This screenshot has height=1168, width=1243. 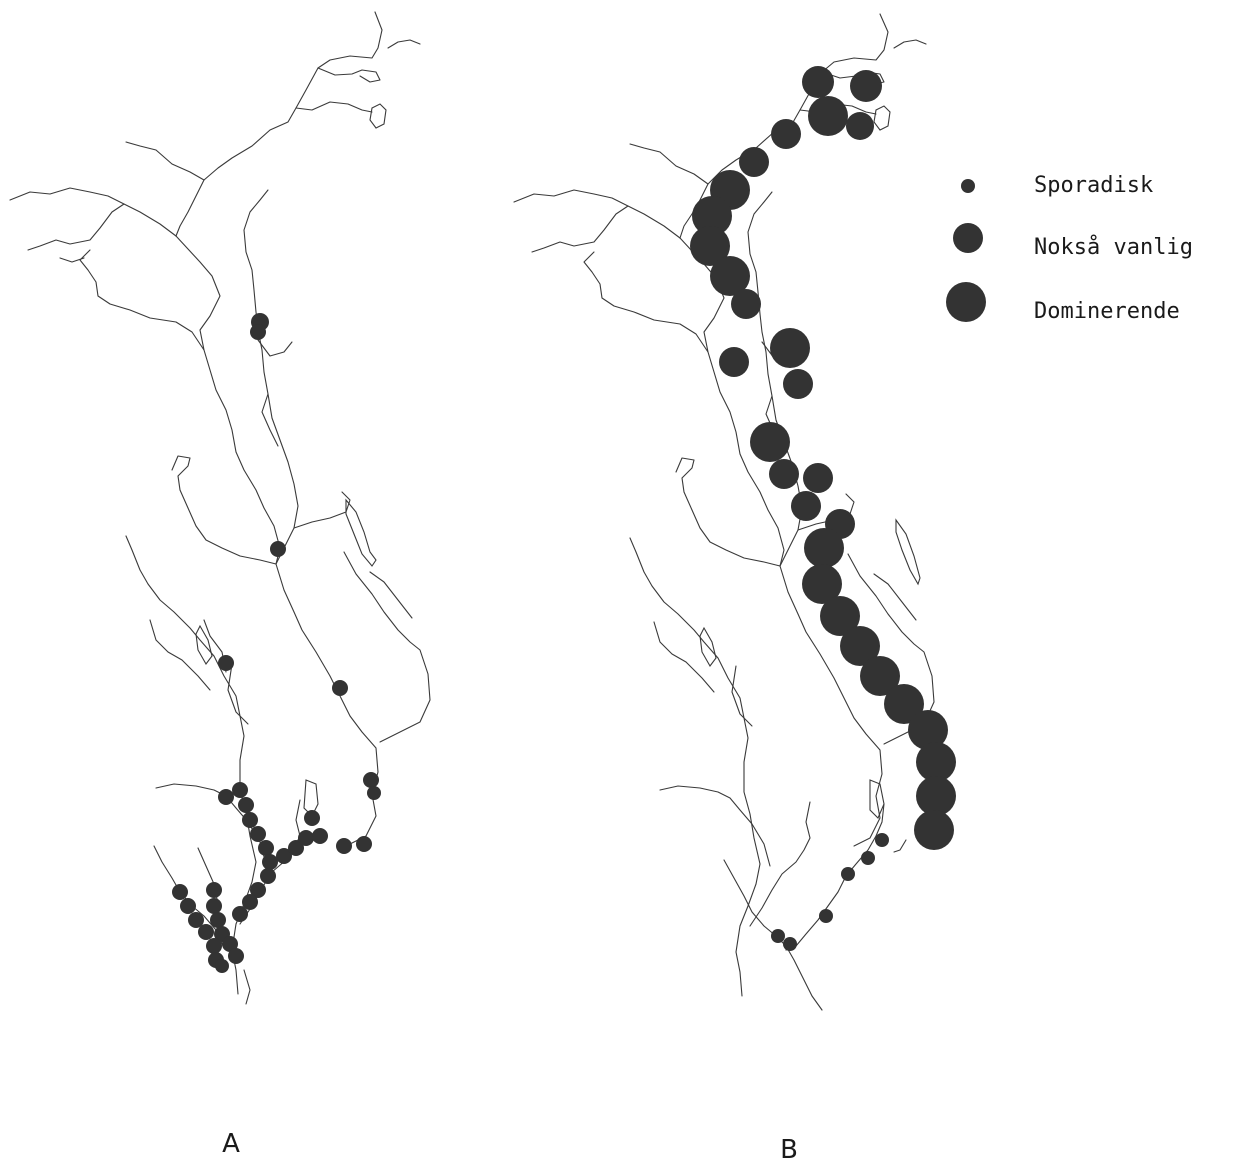 I want to click on legend: Sporadisk Nokså vanlig Dominerende, so click(x=1069, y=248).